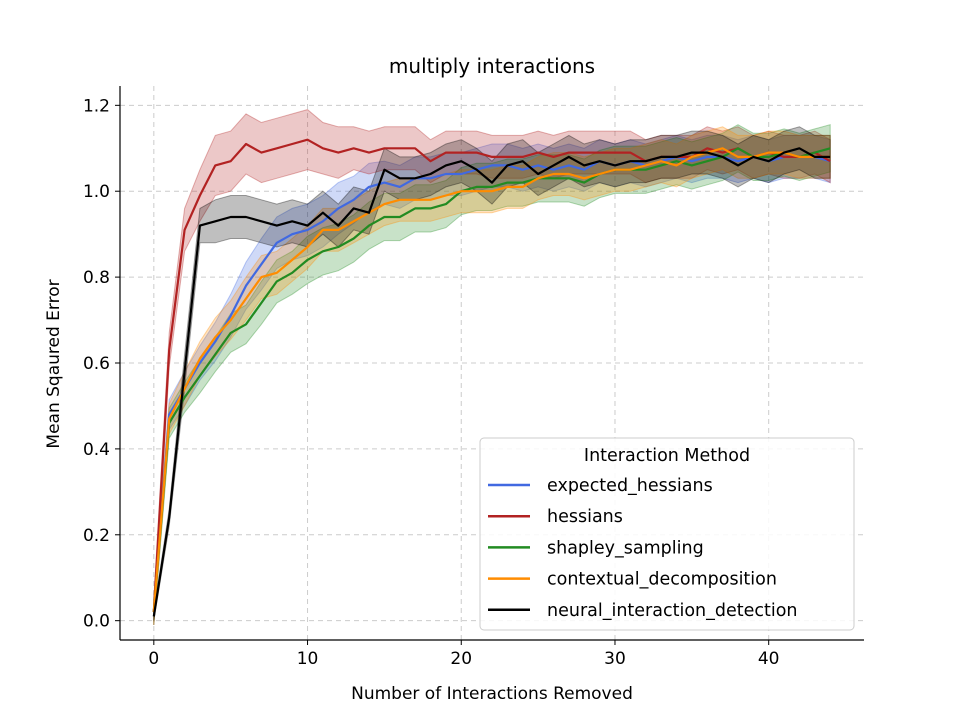 This screenshot has width=960, height=720. I want to click on y-tick-label: 0.2, so click(96, 536).